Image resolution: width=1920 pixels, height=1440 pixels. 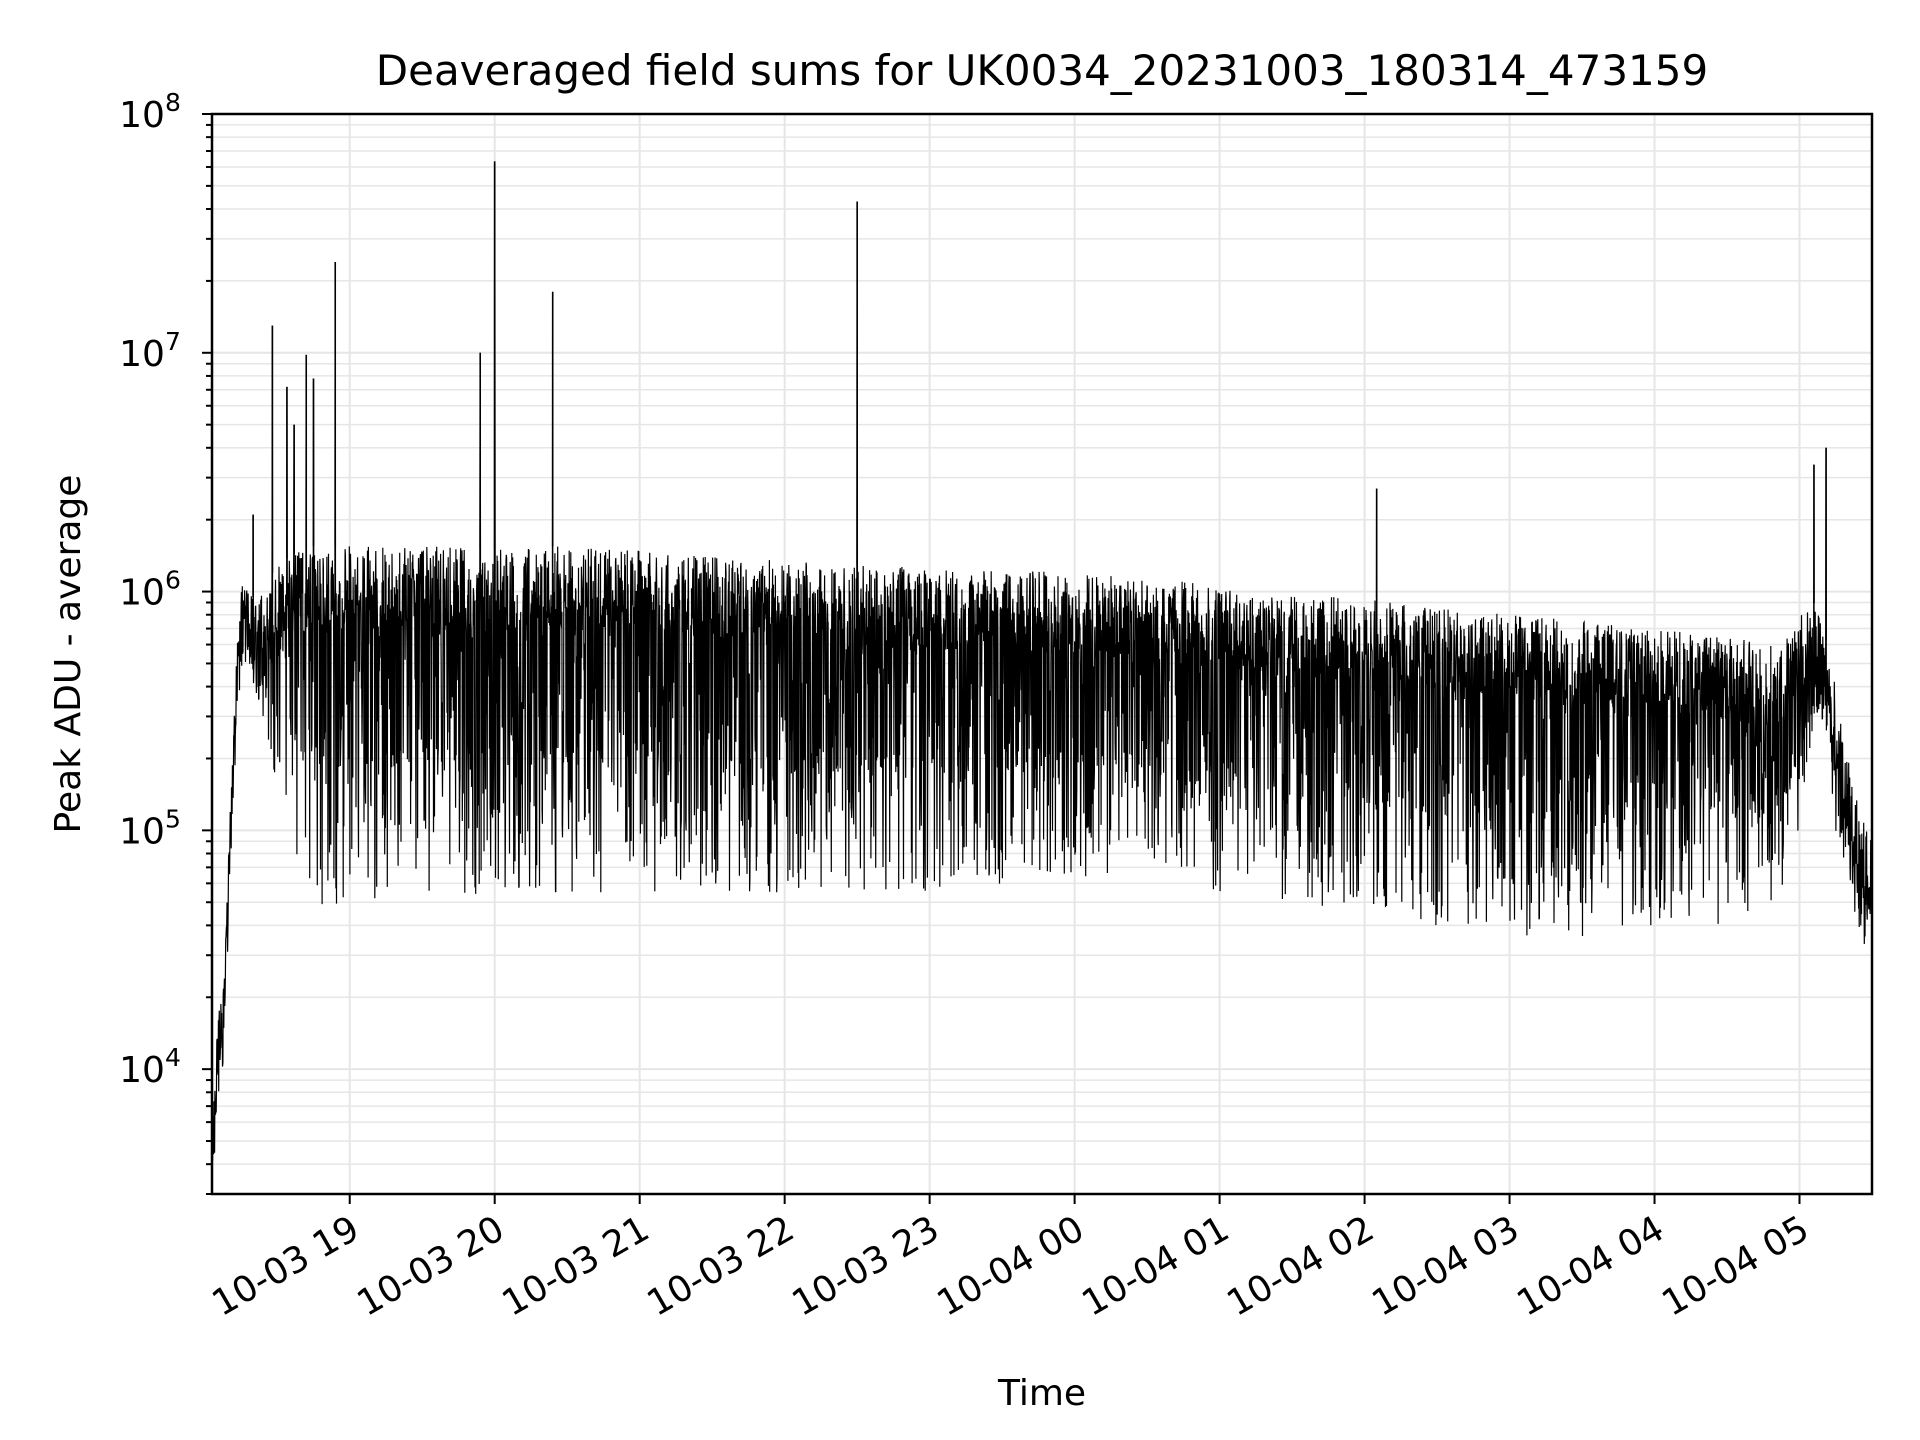 What do you see at coordinates (150, 590) in the screenshot?
I see `y-tick-label: 10⁶` at bounding box center [150, 590].